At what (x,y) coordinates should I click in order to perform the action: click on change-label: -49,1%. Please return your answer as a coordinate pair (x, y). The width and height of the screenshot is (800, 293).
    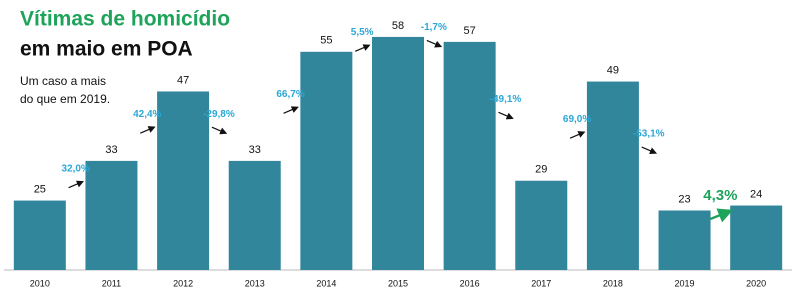
    Looking at the image, I should click on (506, 99).